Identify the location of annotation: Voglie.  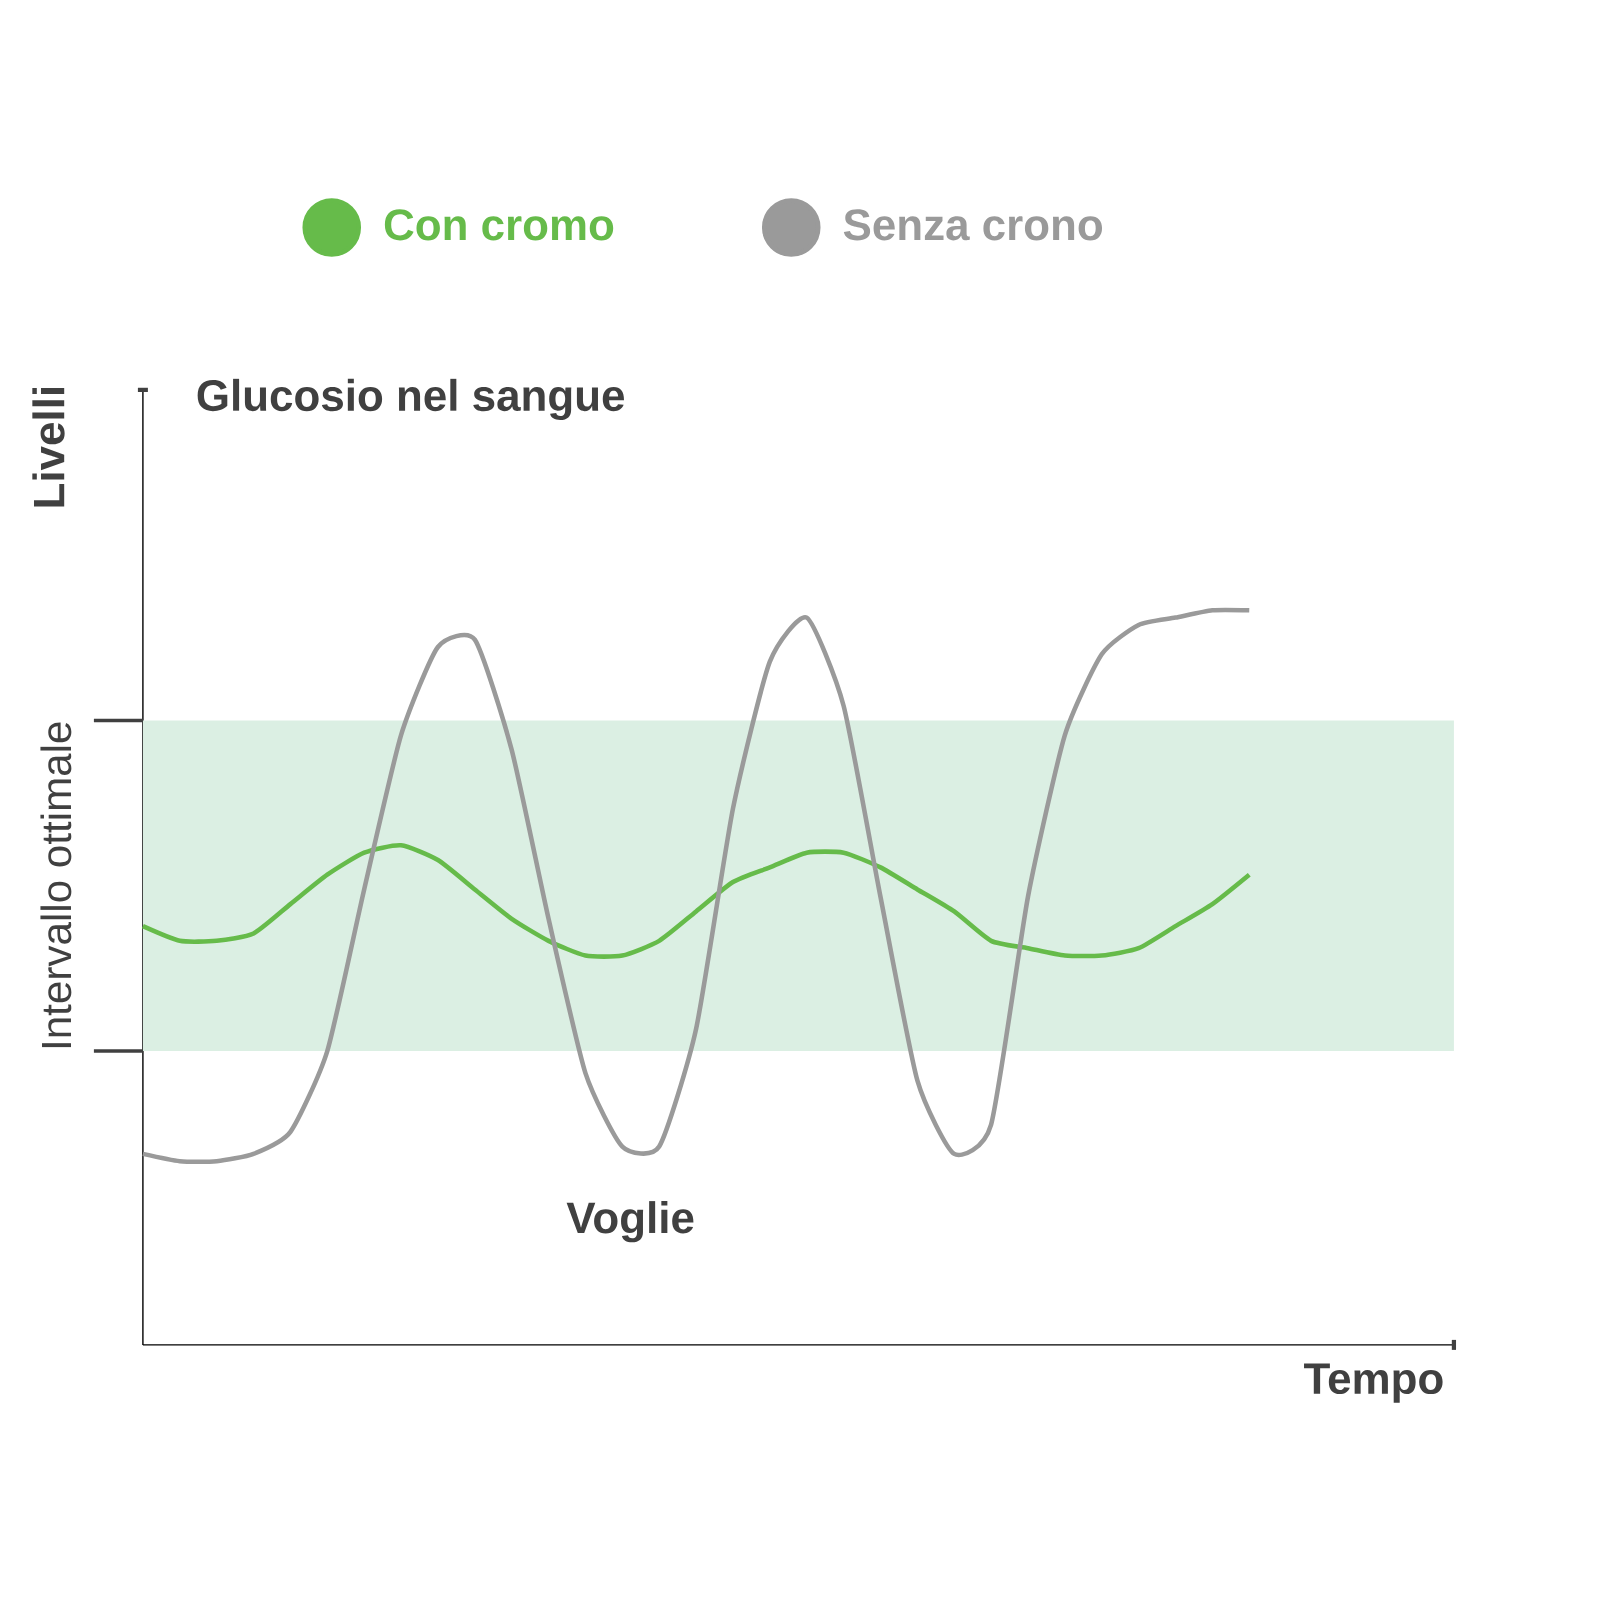
(630, 1222).